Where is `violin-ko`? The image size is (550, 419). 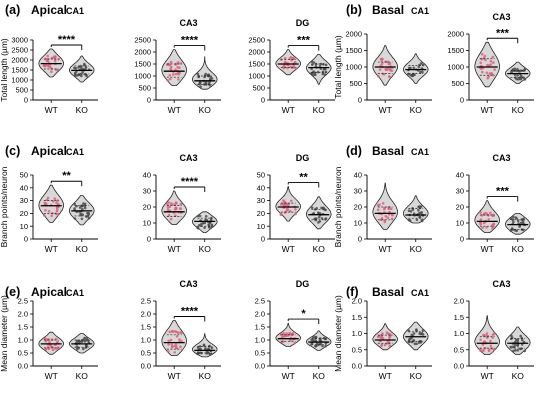 violin-ko is located at coordinates (81, 69).